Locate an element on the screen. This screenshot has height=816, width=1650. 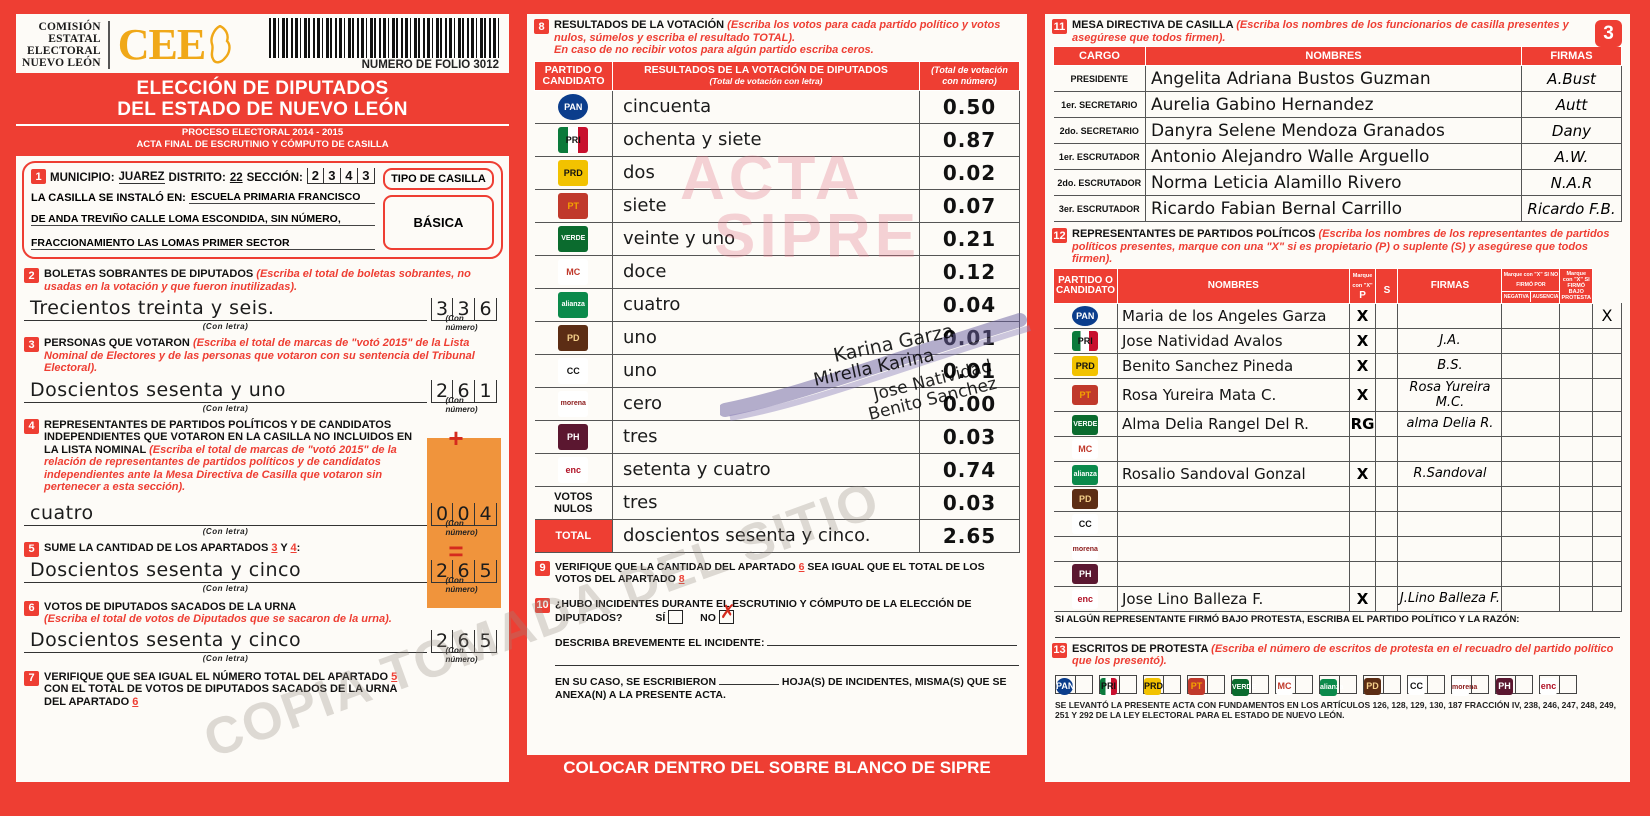
casilla-address-1: ESCUELA PRIMARIA FRANCISCO is located at coordinates (281, 197).